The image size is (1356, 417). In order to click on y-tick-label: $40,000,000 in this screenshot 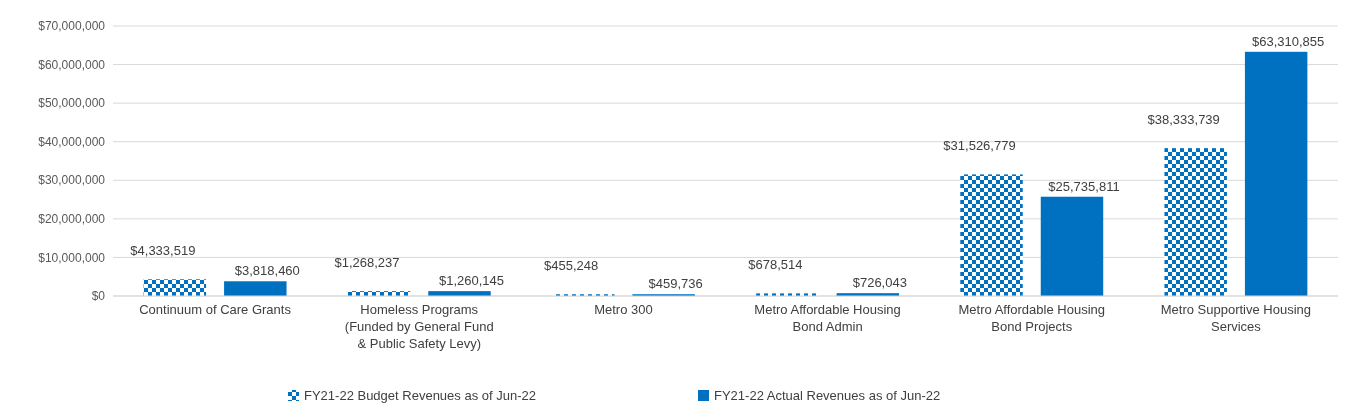, I will do `click(72, 141)`.